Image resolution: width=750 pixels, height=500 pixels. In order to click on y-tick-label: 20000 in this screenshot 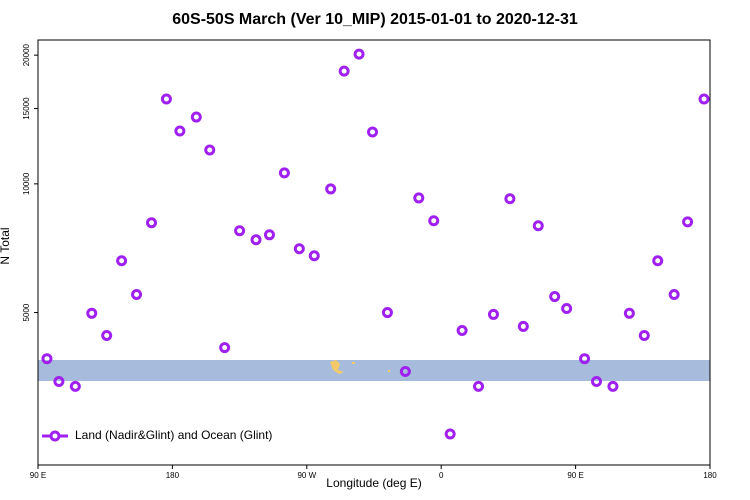, I will do `click(26, 54)`.